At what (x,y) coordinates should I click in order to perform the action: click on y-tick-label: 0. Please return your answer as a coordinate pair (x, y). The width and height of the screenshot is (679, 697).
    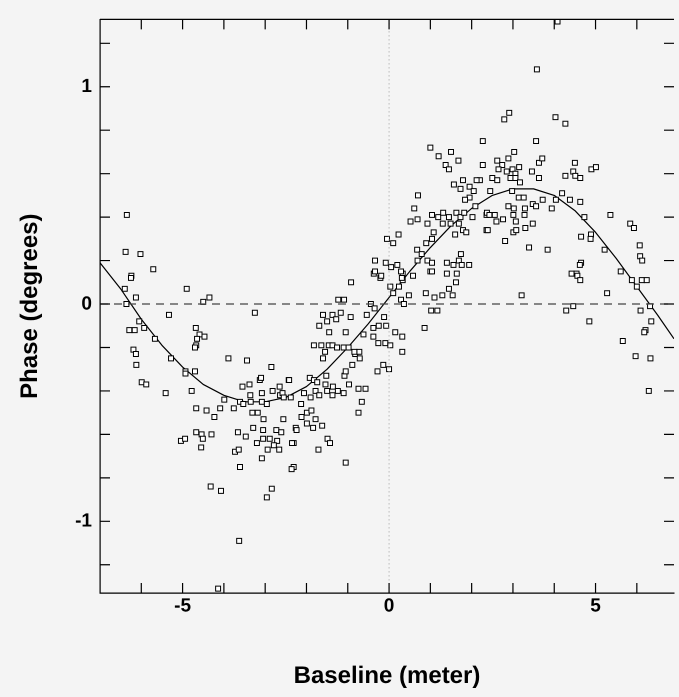
    Looking at the image, I should click on (86, 303).